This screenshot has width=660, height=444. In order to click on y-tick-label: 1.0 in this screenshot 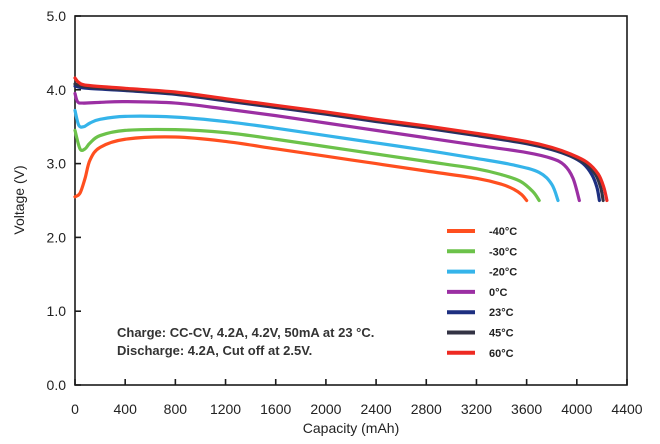, I will do `click(57, 311)`.